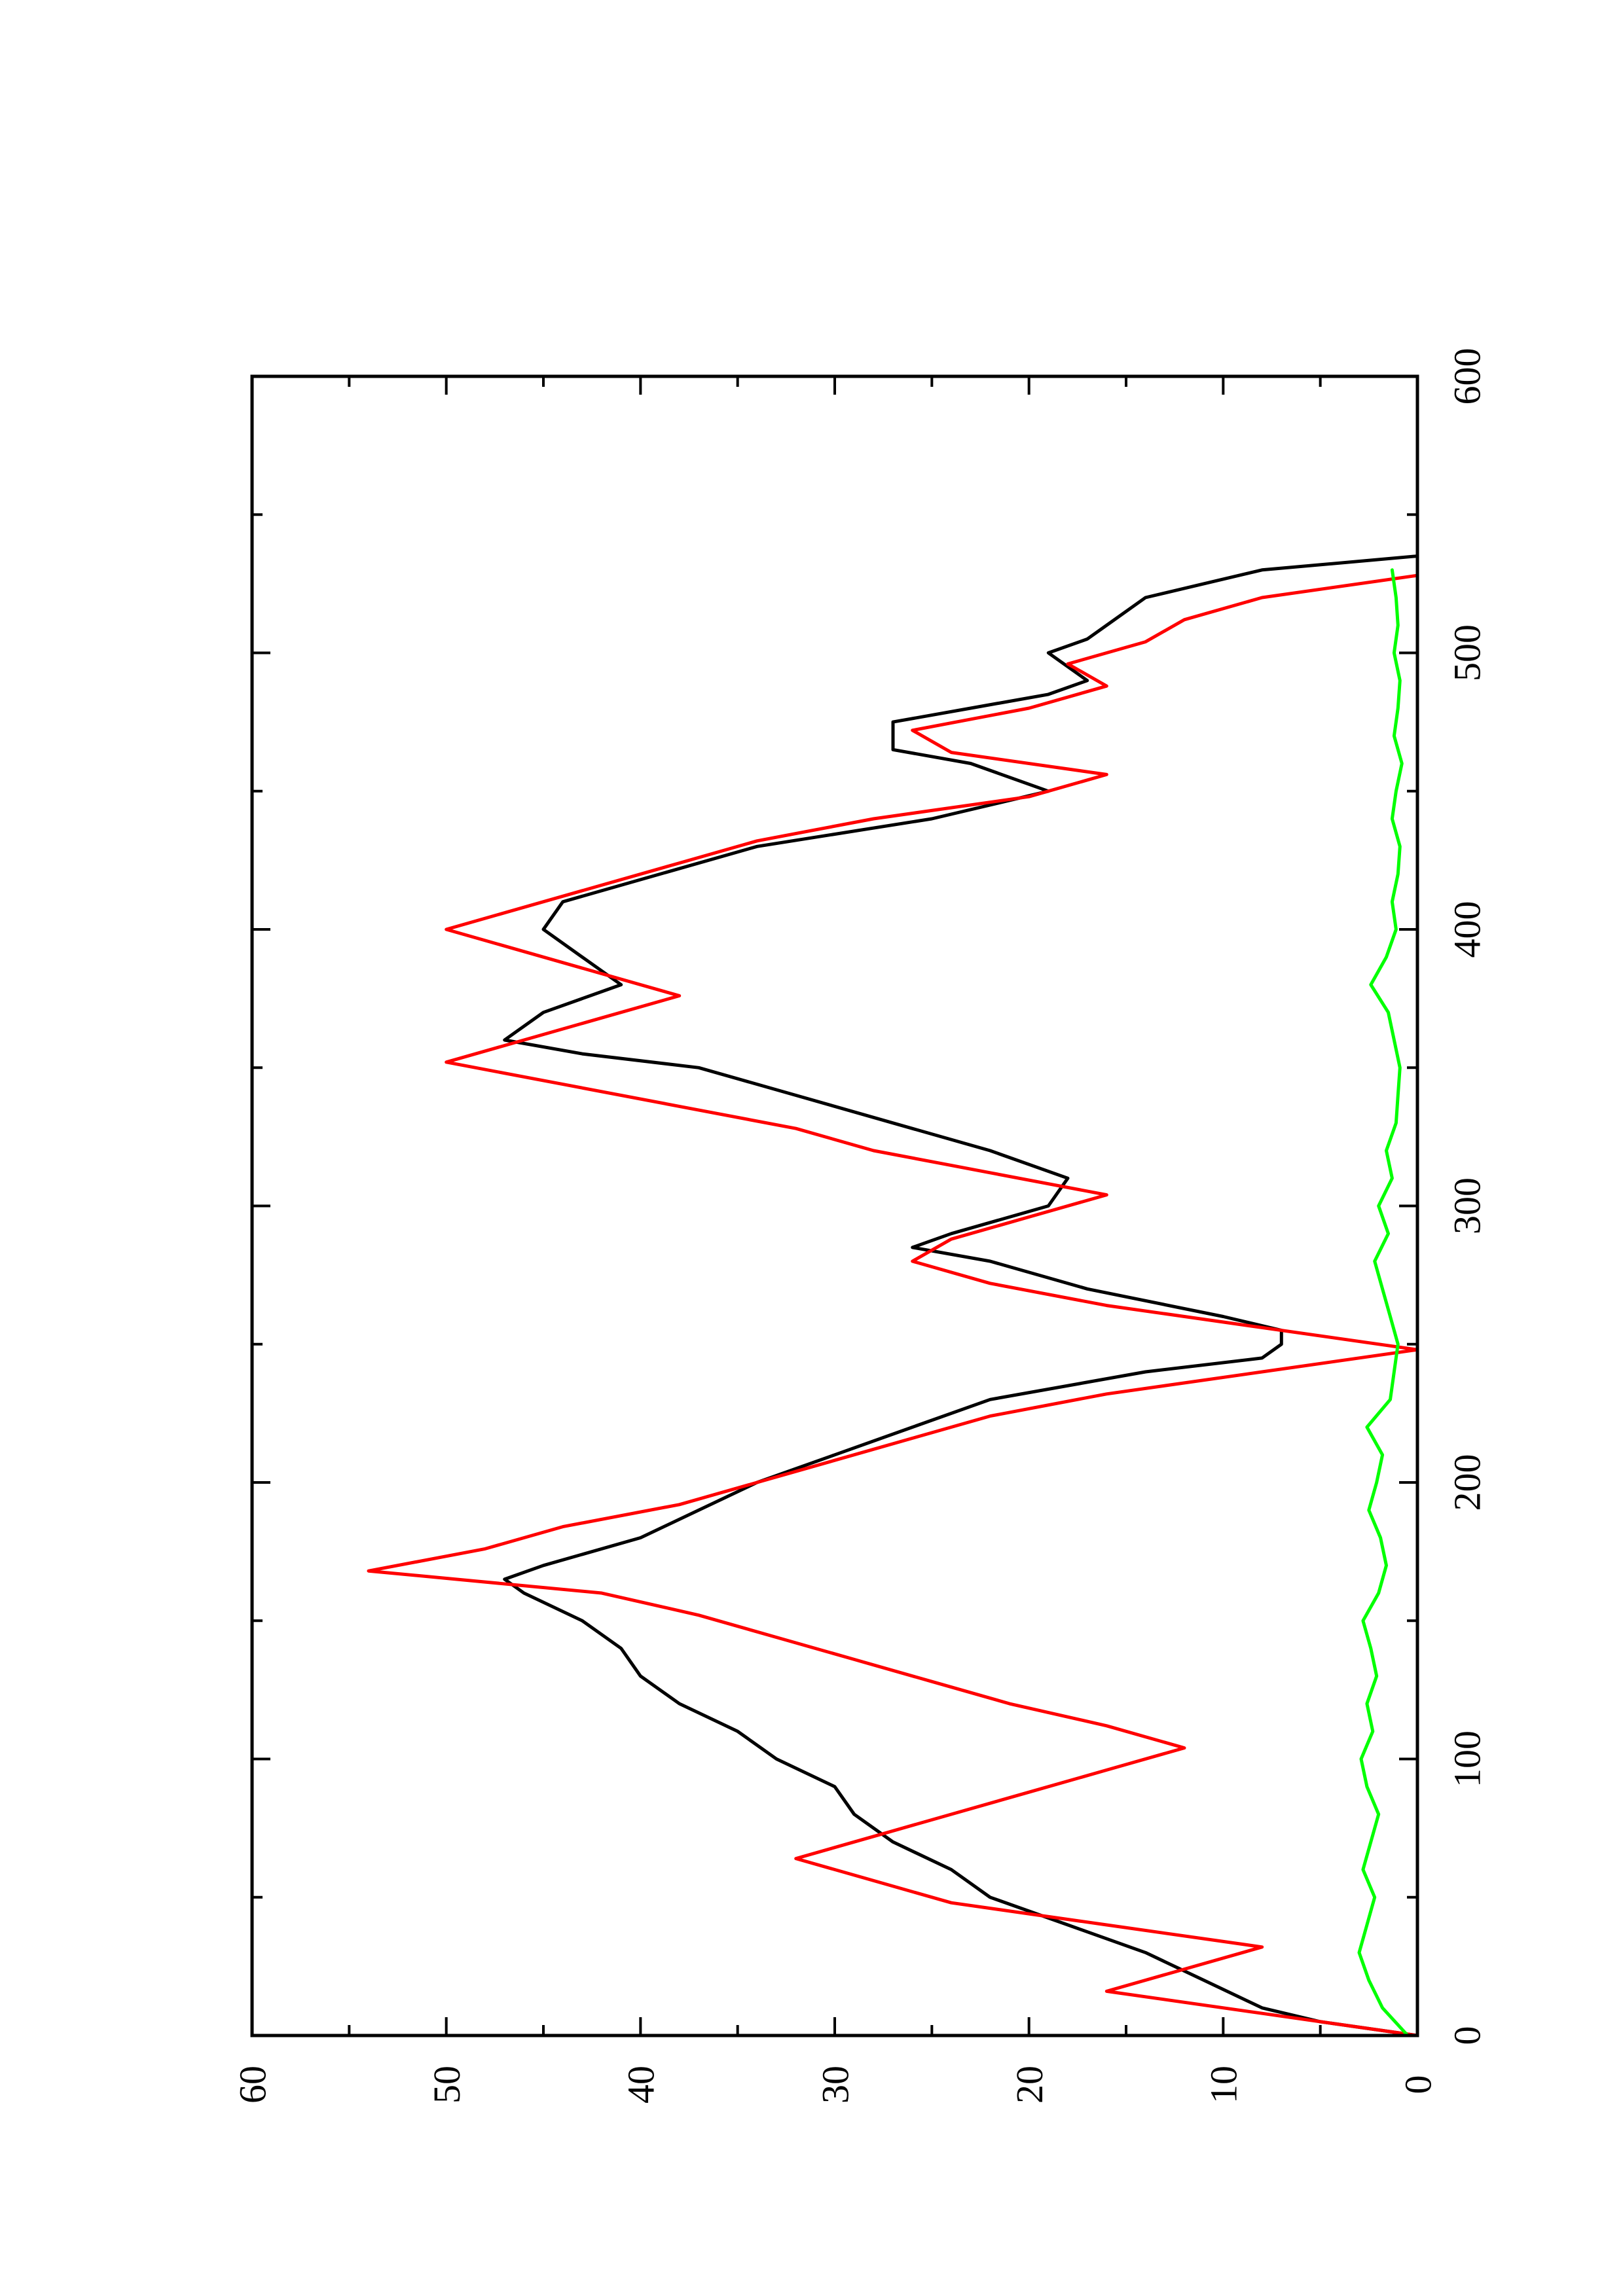 Image resolution: width=1623 pixels, height=2296 pixels. Describe the element at coordinates (1467, 1205) in the screenshot. I see `x-tick-label: 300` at that location.